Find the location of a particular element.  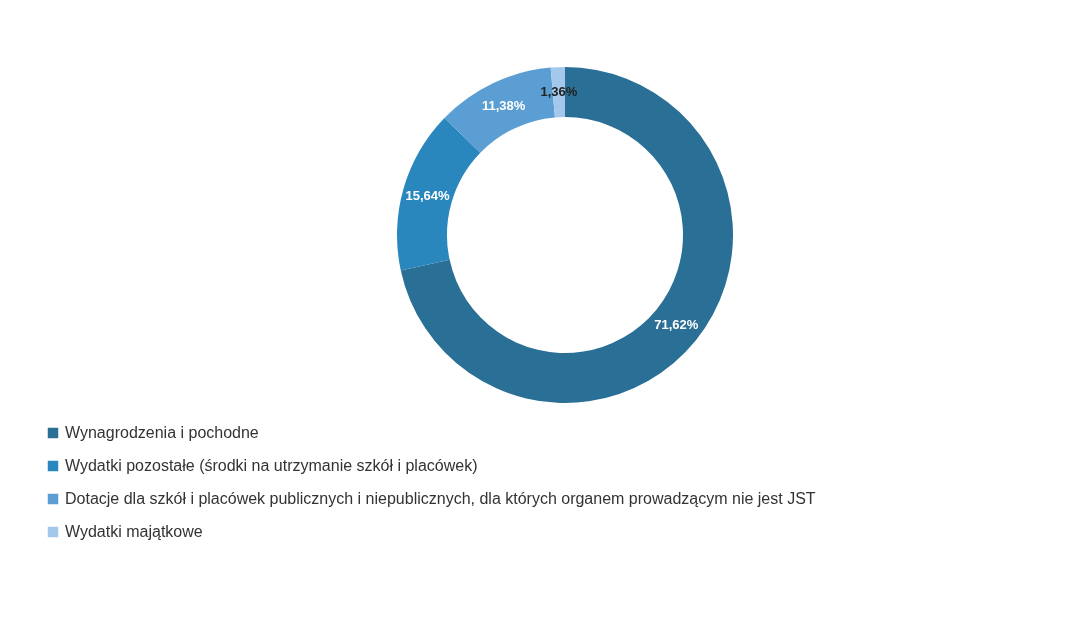

data-label: 15,64% is located at coordinates (428, 195).